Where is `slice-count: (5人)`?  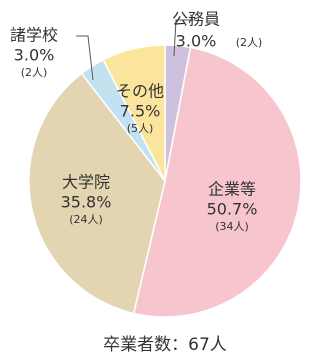 slice-count: (5人) is located at coordinates (140, 128).